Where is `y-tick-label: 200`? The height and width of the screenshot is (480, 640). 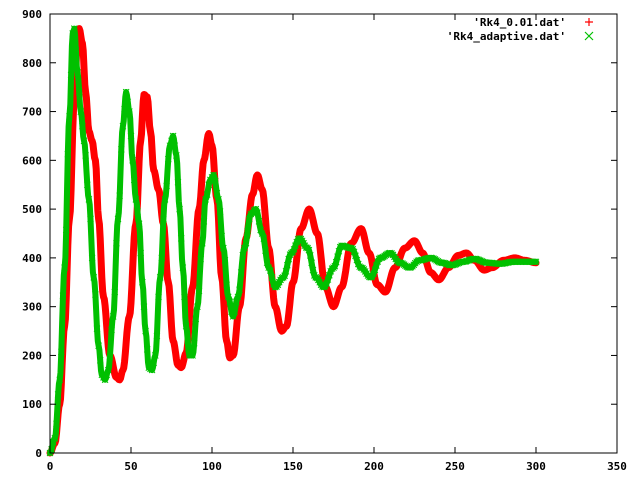
y-tick-label: 200 is located at coordinates (32, 355).